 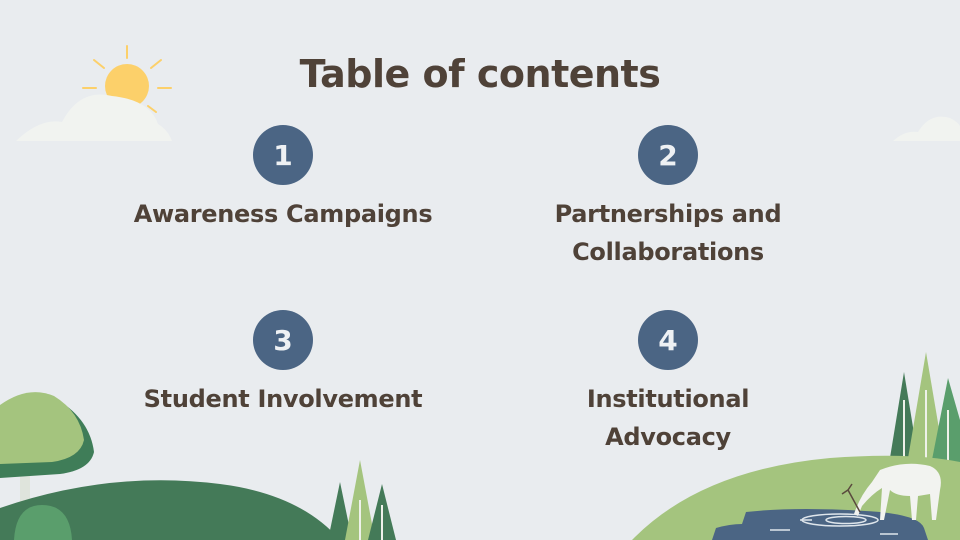 What do you see at coordinates (668, 155) in the screenshot?
I see `section-number-badge: 2` at bounding box center [668, 155].